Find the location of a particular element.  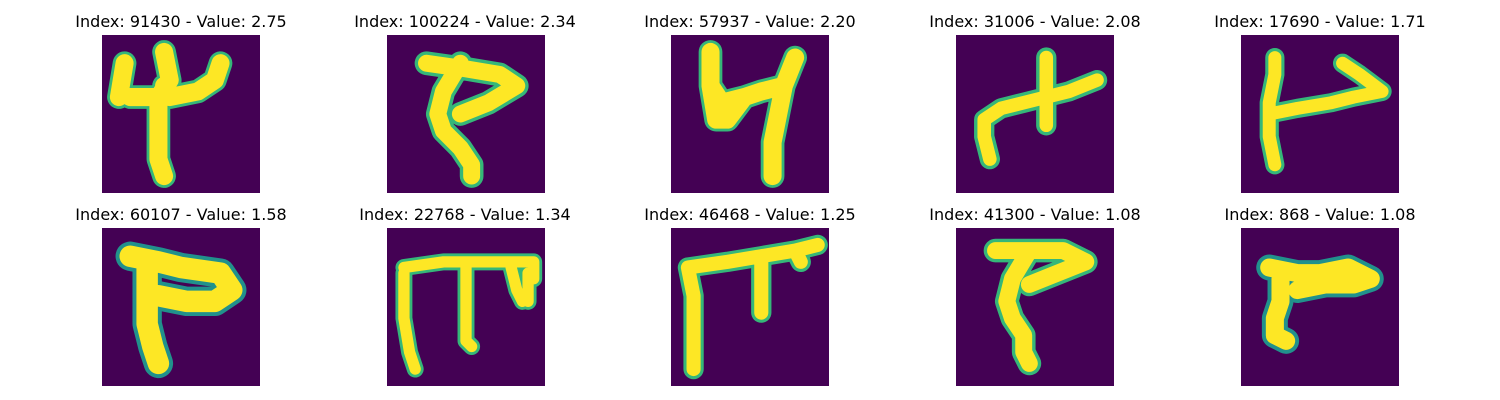

panel-title: Index: 91430 - Value: 2.75 is located at coordinates (181, 21).